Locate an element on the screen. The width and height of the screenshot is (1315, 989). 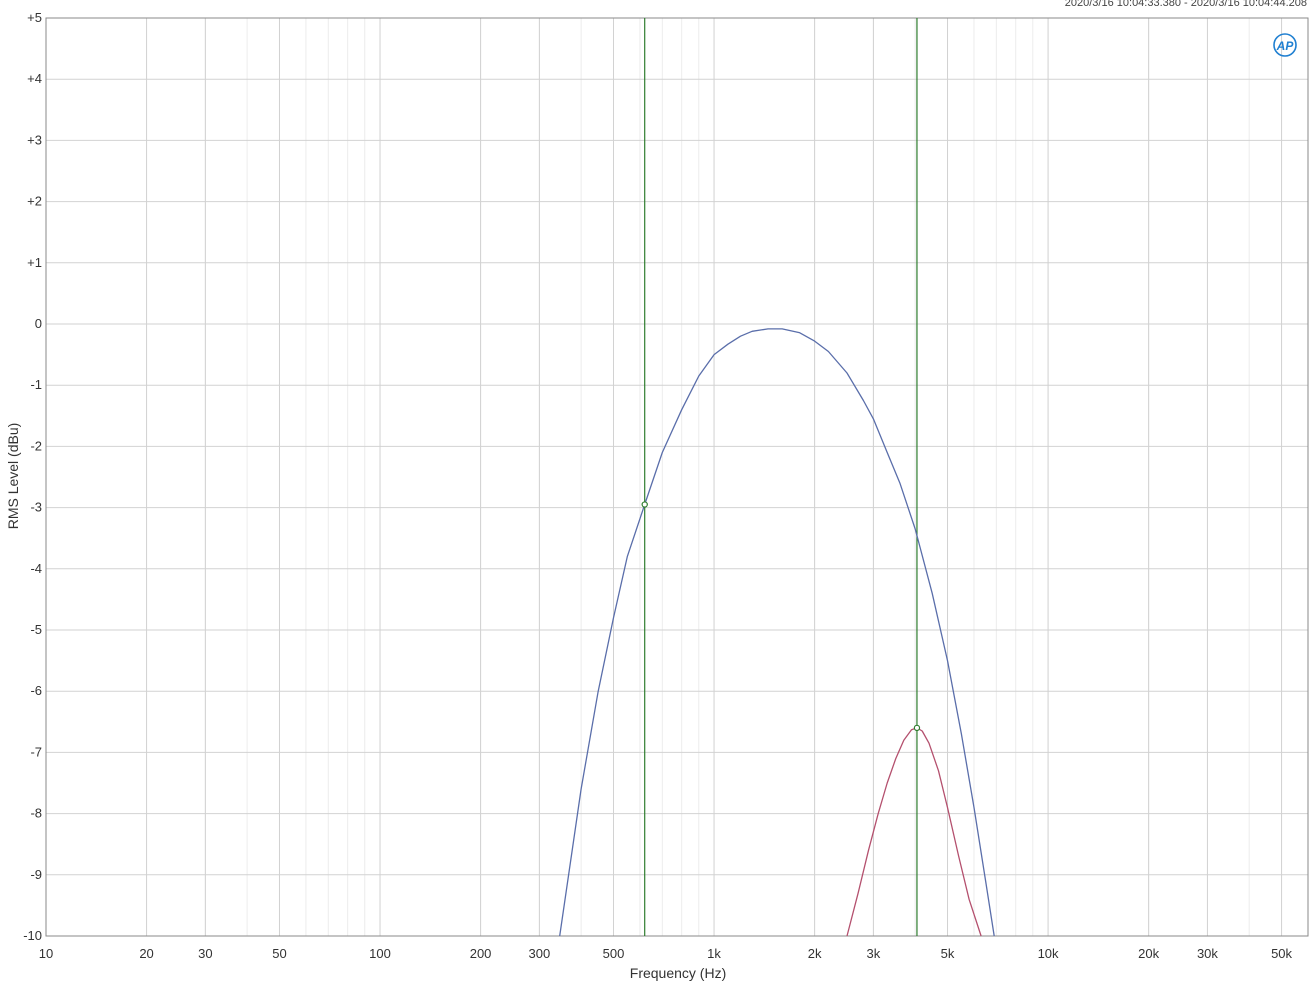
y-tick-label: +5 is located at coordinates (34, 17).